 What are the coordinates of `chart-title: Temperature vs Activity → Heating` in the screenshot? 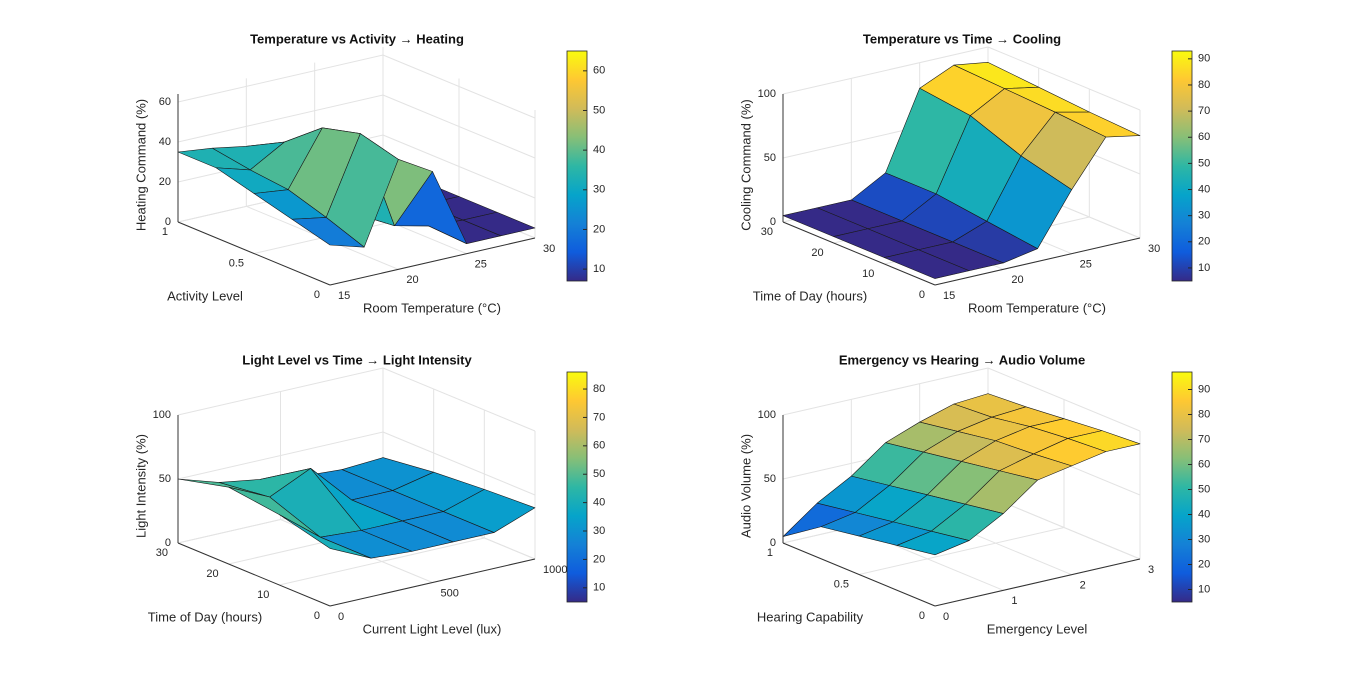 It's located at (357, 38).